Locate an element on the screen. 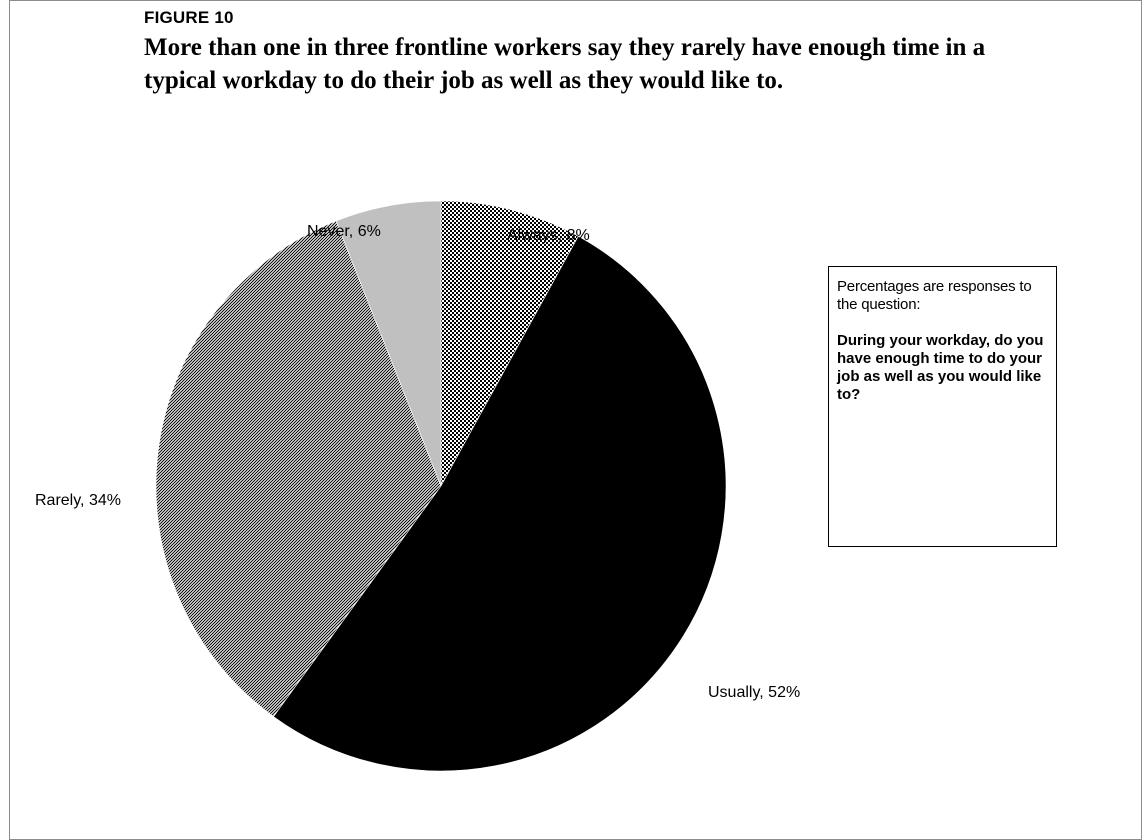 The width and height of the screenshot is (1145, 840). slice-label-never: Never, 6% is located at coordinates (344, 231).